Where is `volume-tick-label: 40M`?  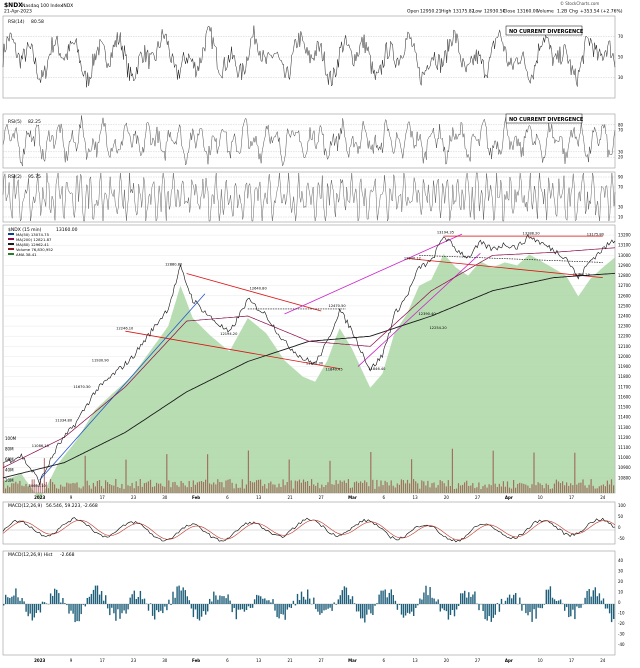
volume-tick-label: 40M is located at coordinates (9, 470).